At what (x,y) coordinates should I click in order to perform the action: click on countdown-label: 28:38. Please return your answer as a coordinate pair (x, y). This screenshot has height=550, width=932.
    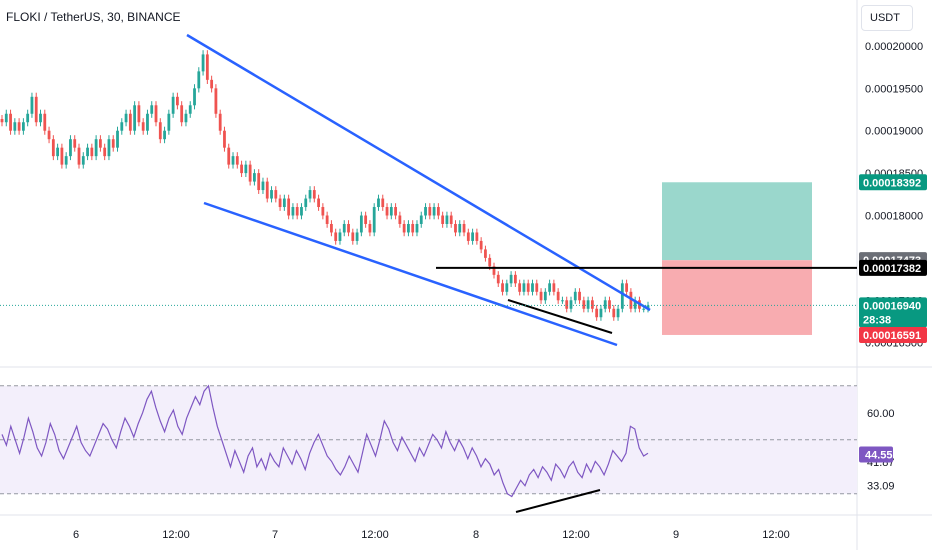
    Looking at the image, I should click on (877, 320).